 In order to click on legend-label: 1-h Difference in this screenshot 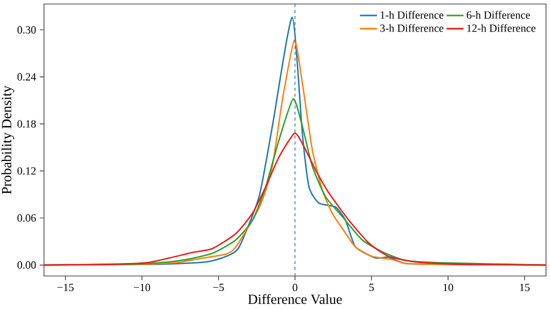, I will do `click(412, 14)`.